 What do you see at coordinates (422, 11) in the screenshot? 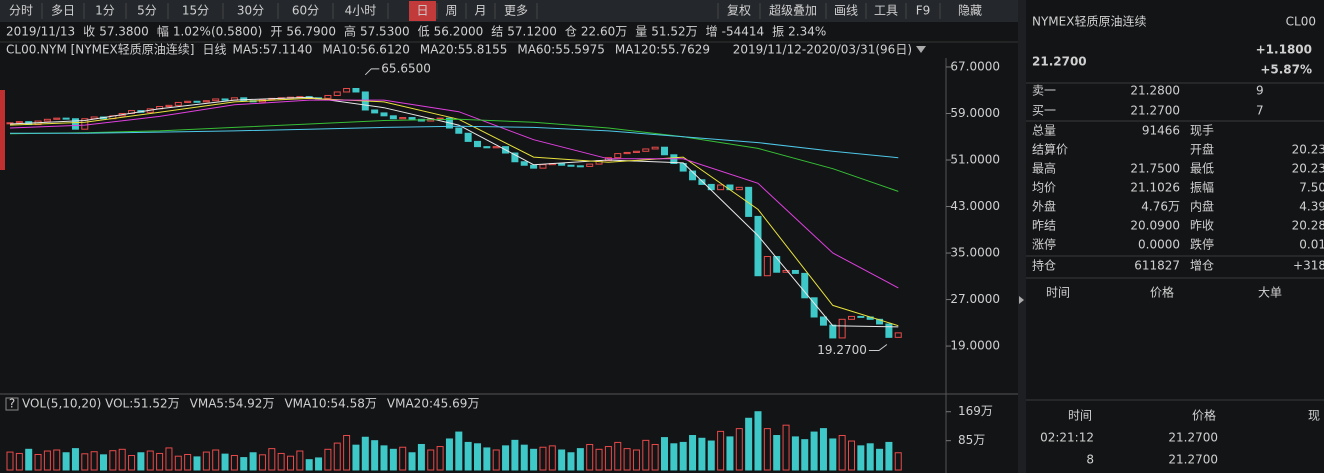
I see `tab: 日` at bounding box center [422, 11].